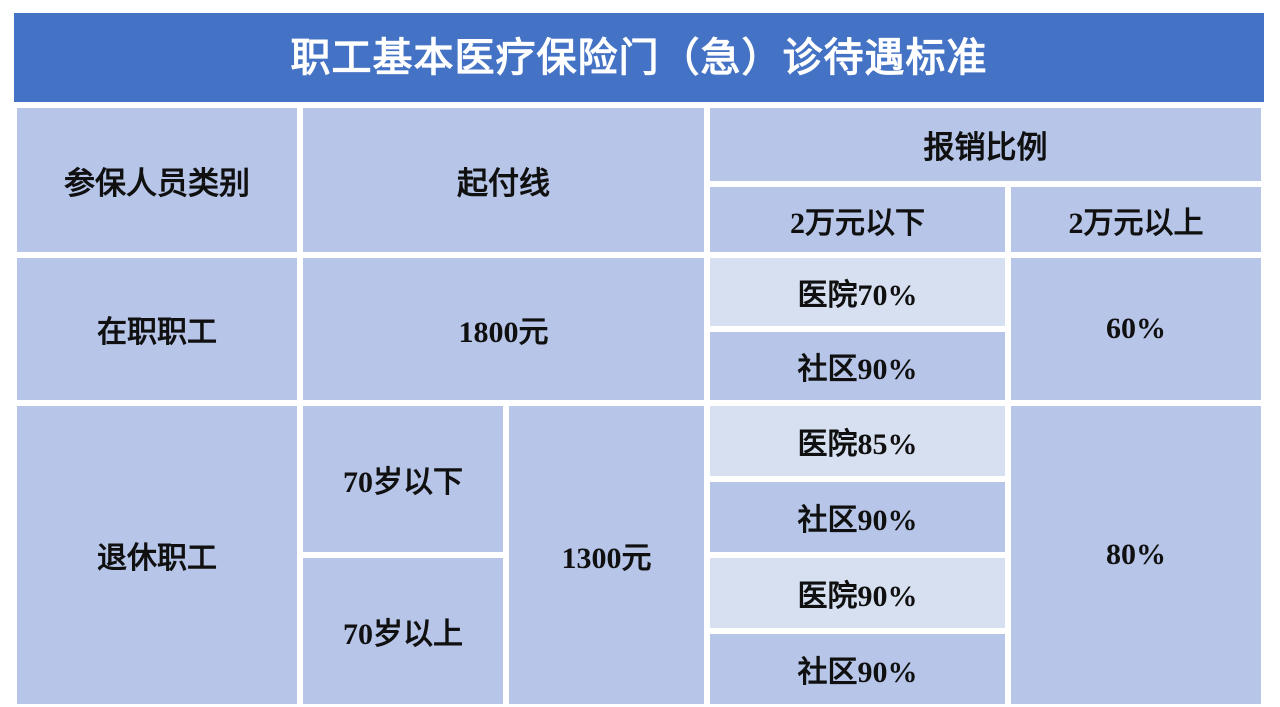  I want to click on cell-under20k-retired-hospital-90: 医院90%, so click(857, 593).